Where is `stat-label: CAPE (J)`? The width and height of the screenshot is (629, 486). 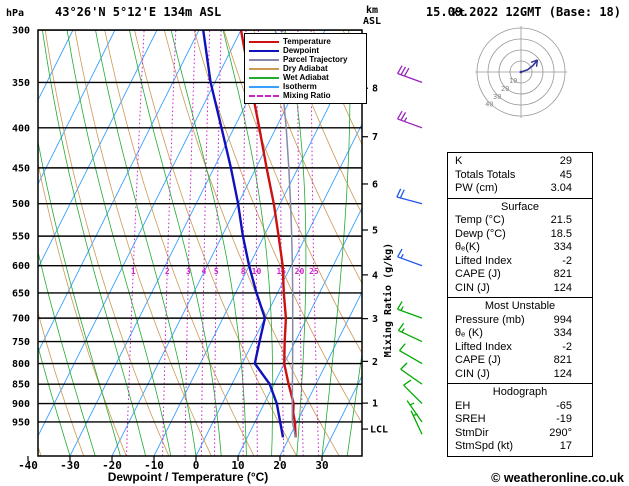
stat-label: CAPE (J) is located at coordinates (478, 360).